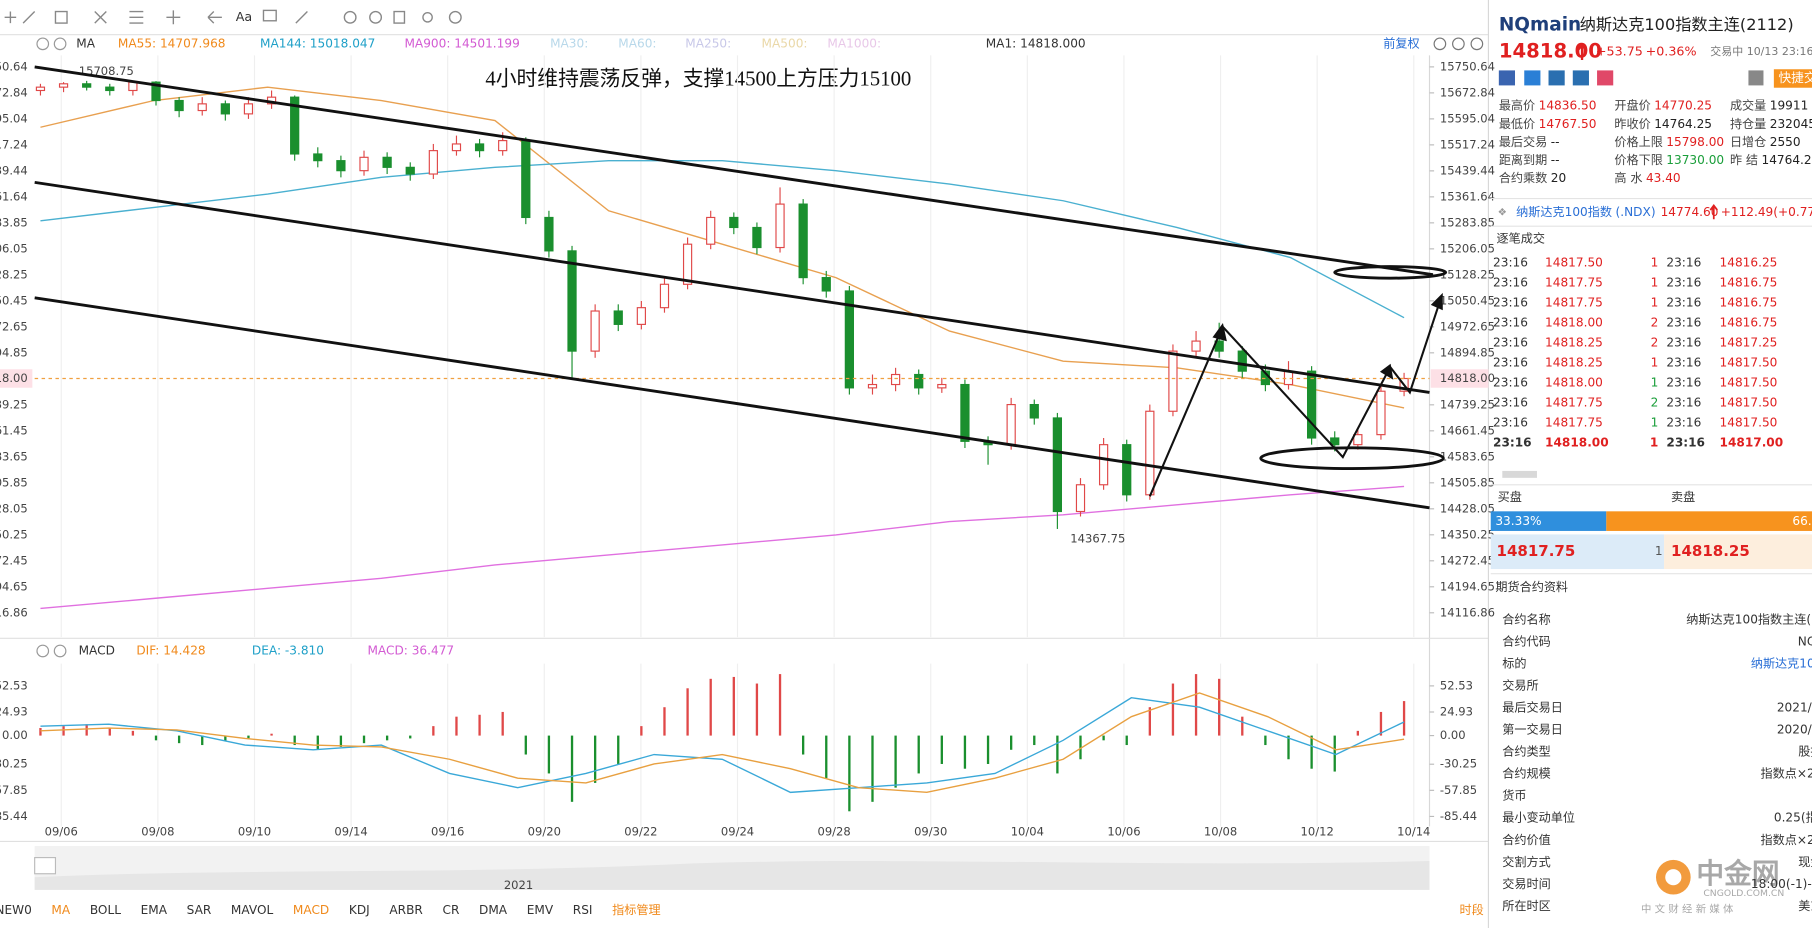 This screenshot has width=1812, height=928. What do you see at coordinates (1582, 52) in the screenshot?
I see `up-arrow` at bounding box center [1582, 52].